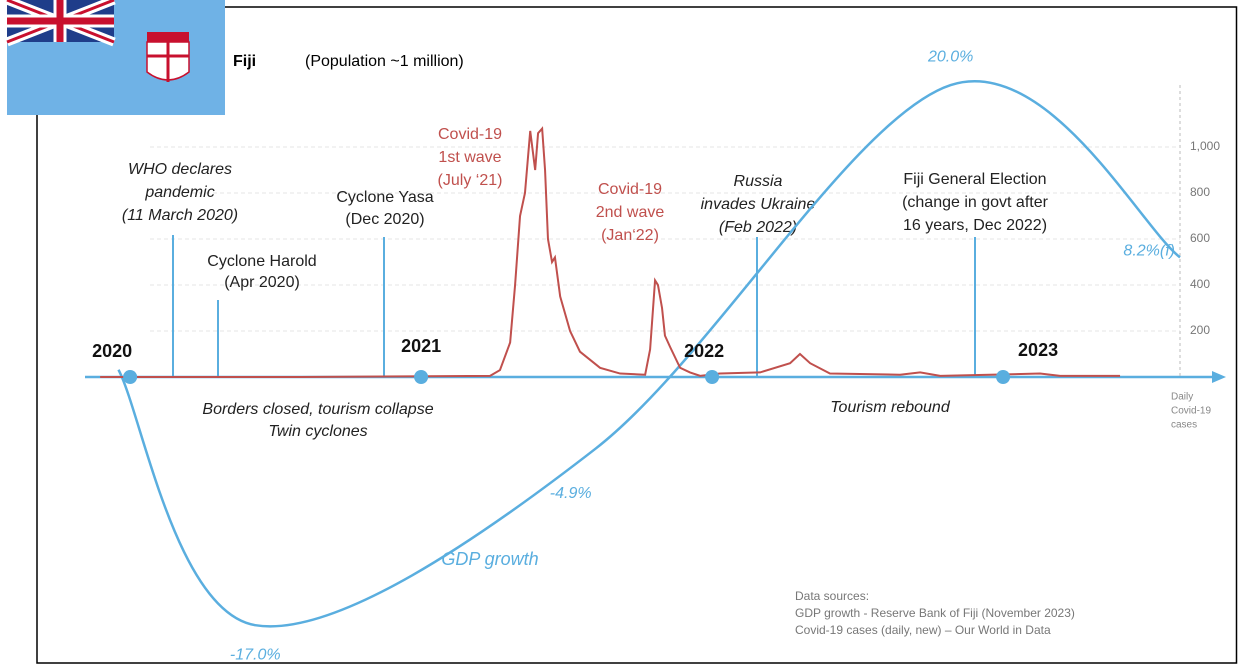 The width and height of the screenshot is (1238, 664). I want to click on event-label: (Dec 2020), so click(384, 219).